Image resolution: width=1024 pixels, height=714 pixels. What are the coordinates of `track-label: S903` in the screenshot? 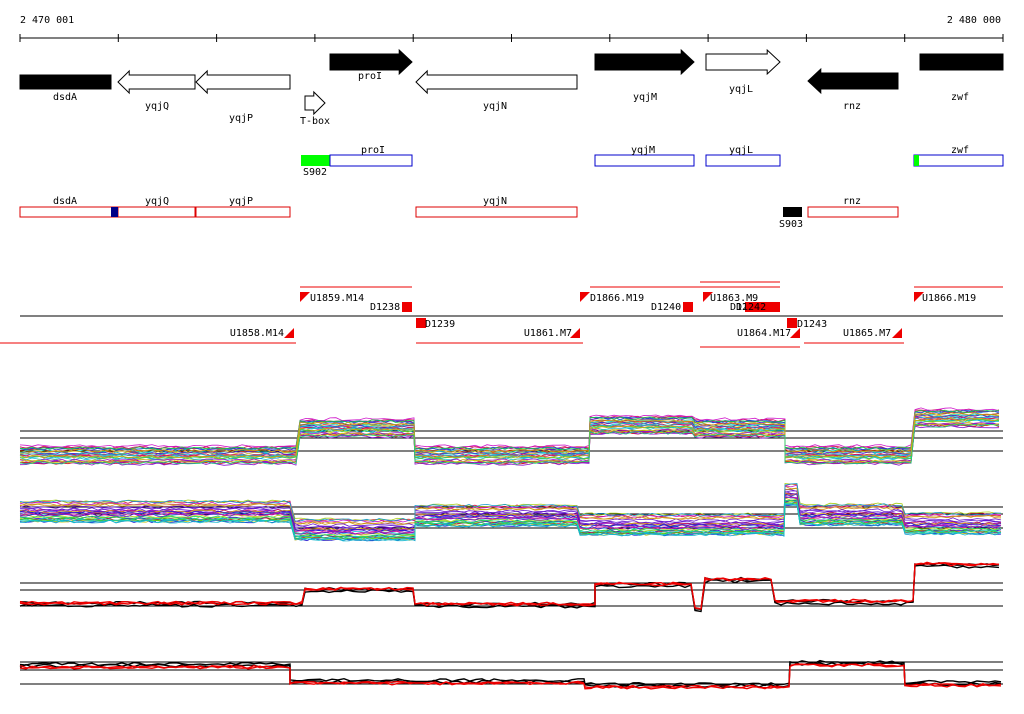 It's located at (791, 224).